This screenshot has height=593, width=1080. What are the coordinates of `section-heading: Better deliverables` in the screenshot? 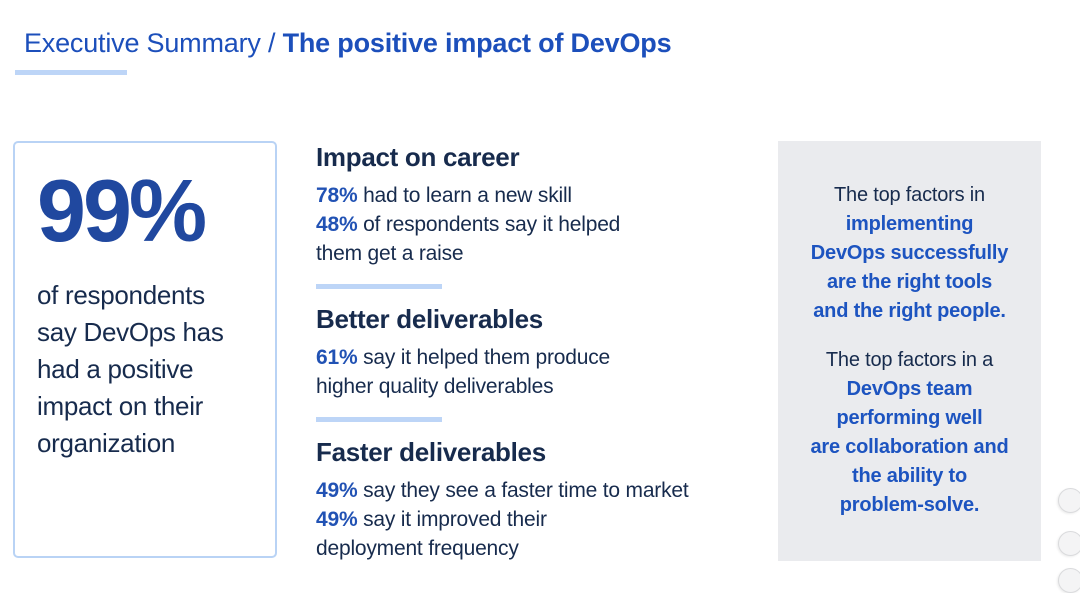 It's located at (429, 319).